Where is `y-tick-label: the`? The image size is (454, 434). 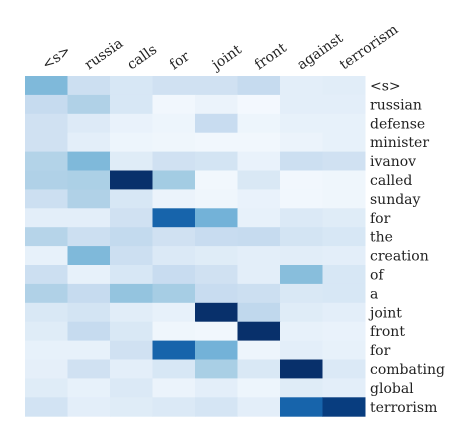 y-tick-label: the is located at coordinates (381, 238).